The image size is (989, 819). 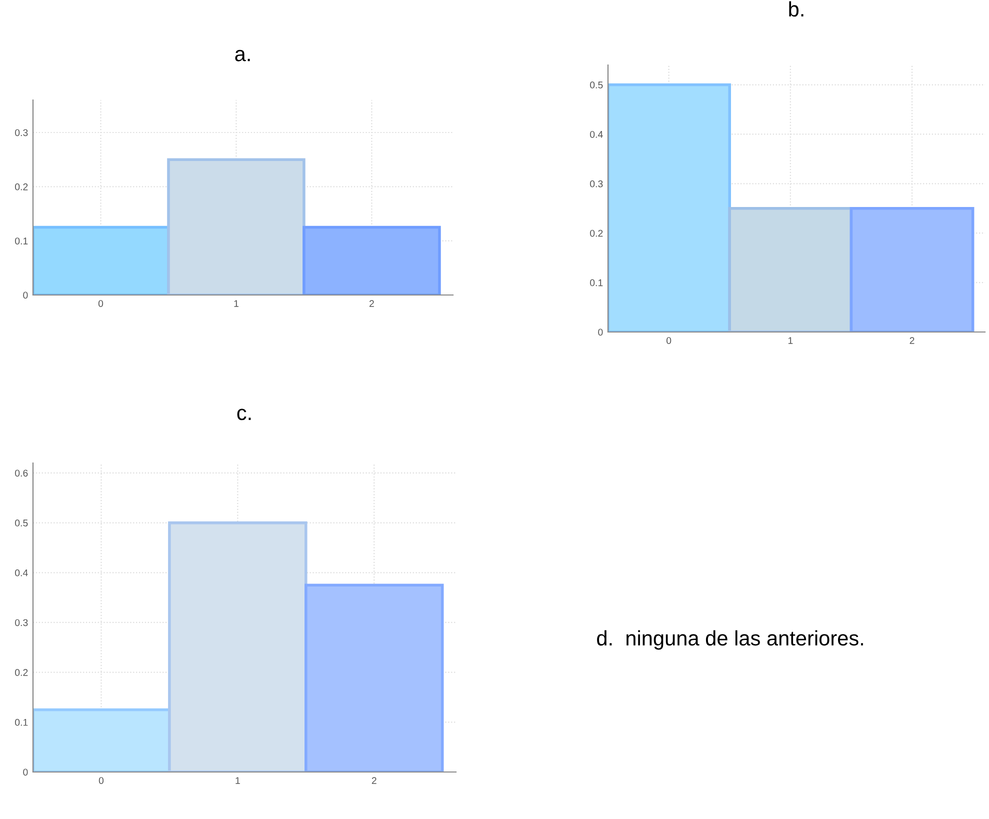 What do you see at coordinates (730, 640) in the screenshot?
I see `text: d. ninguna de las anteriores.` at bounding box center [730, 640].